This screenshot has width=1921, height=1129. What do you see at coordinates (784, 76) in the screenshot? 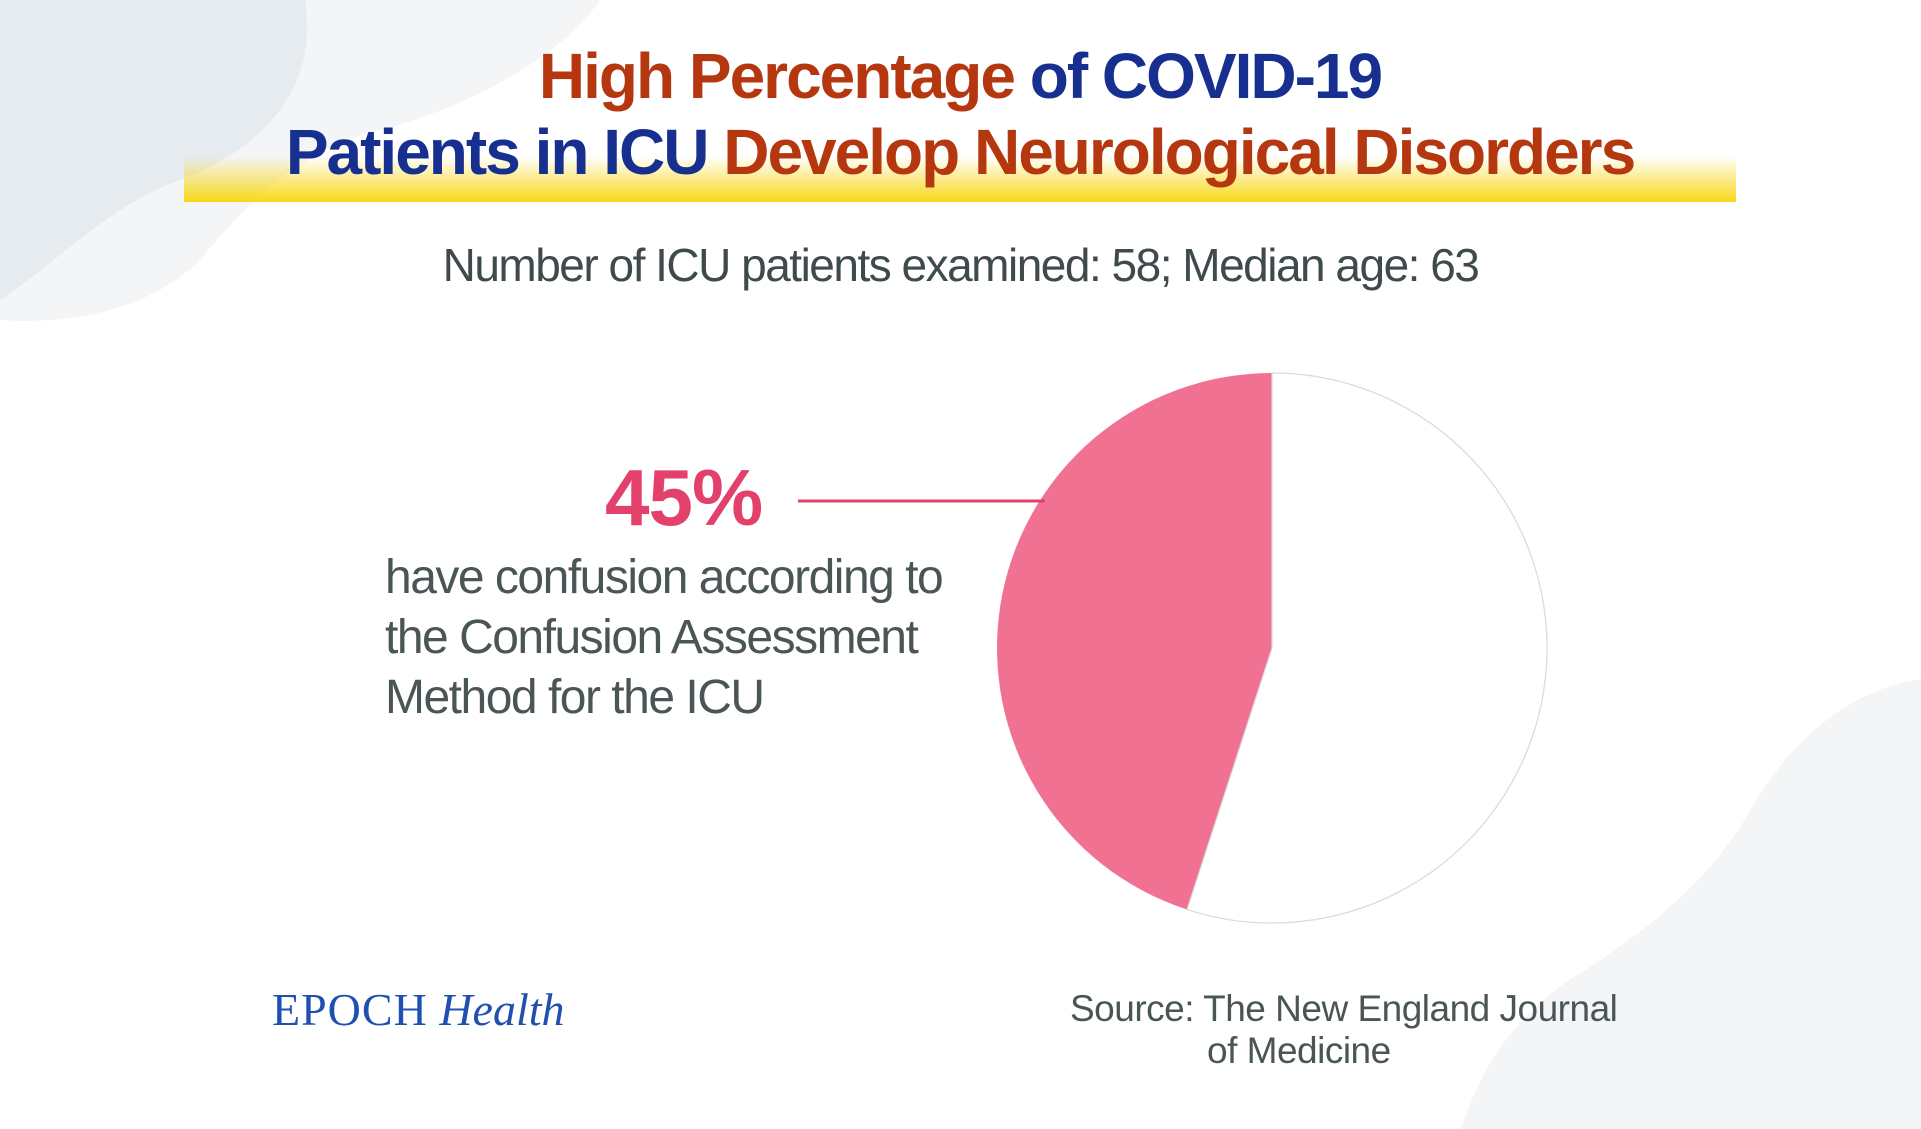
I see `title-segment: High Percentage` at bounding box center [784, 76].